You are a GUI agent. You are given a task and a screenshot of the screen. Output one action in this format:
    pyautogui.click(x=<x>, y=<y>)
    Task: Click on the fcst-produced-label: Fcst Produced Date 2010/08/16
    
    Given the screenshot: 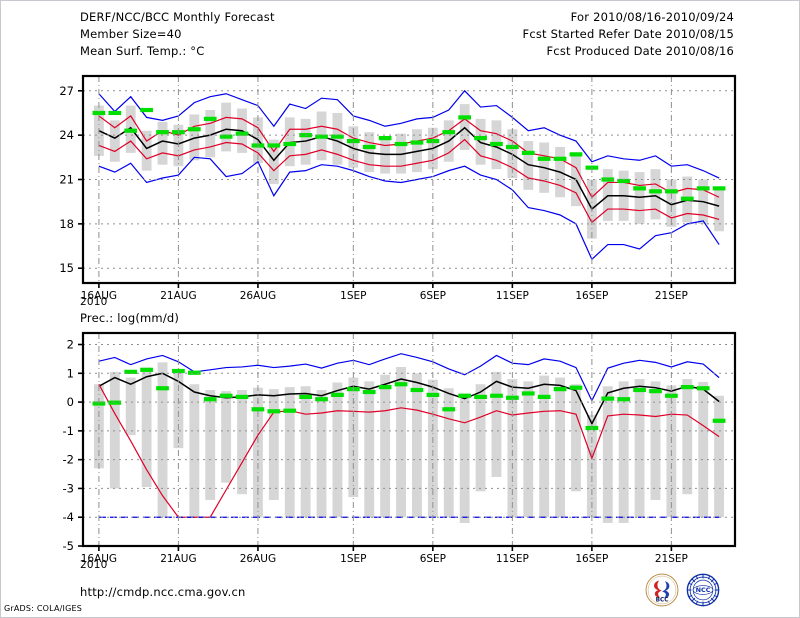 What is the action you would take?
    pyautogui.click(x=640, y=51)
    